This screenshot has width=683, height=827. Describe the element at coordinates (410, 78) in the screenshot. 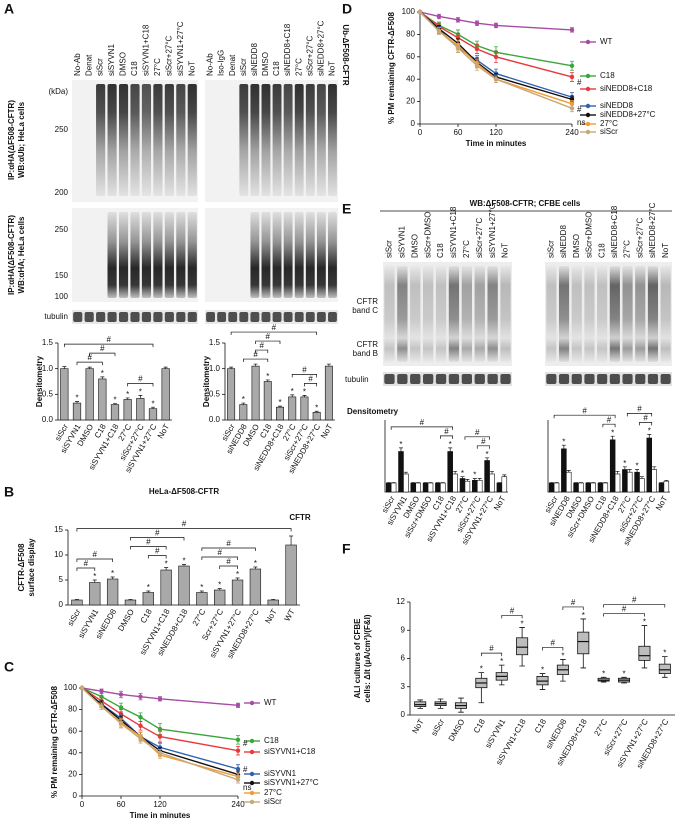

I see `y-tick-label: 40` at that location.